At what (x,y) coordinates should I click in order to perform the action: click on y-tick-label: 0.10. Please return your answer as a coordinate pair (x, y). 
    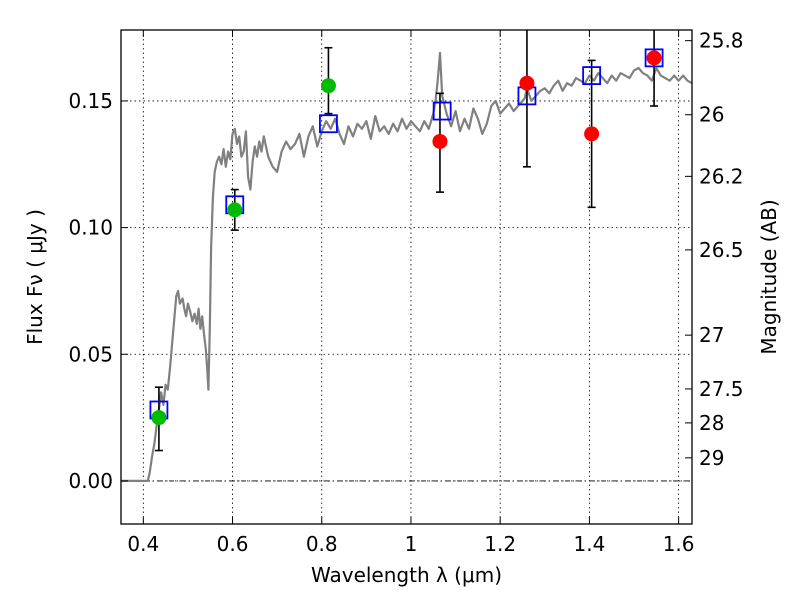
    Looking at the image, I should click on (90, 228).